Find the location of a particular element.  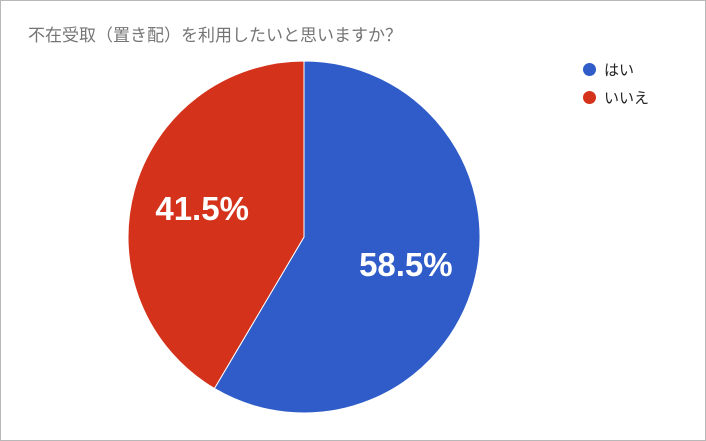

legend-dot-yes is located at coordinates (589, 69).